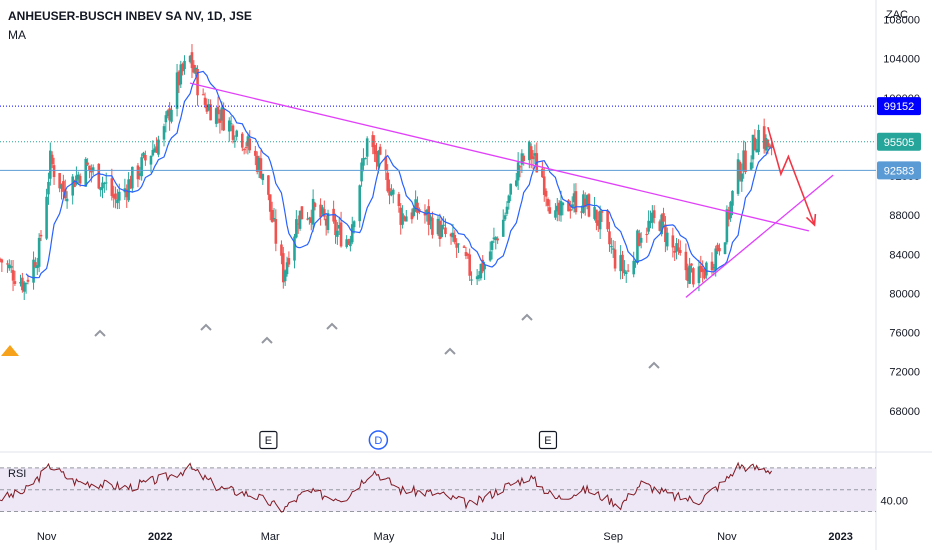  Describe the element at coordinates (904, 216) in the screenshot. I see `y-tick-label: 88000` at that location.